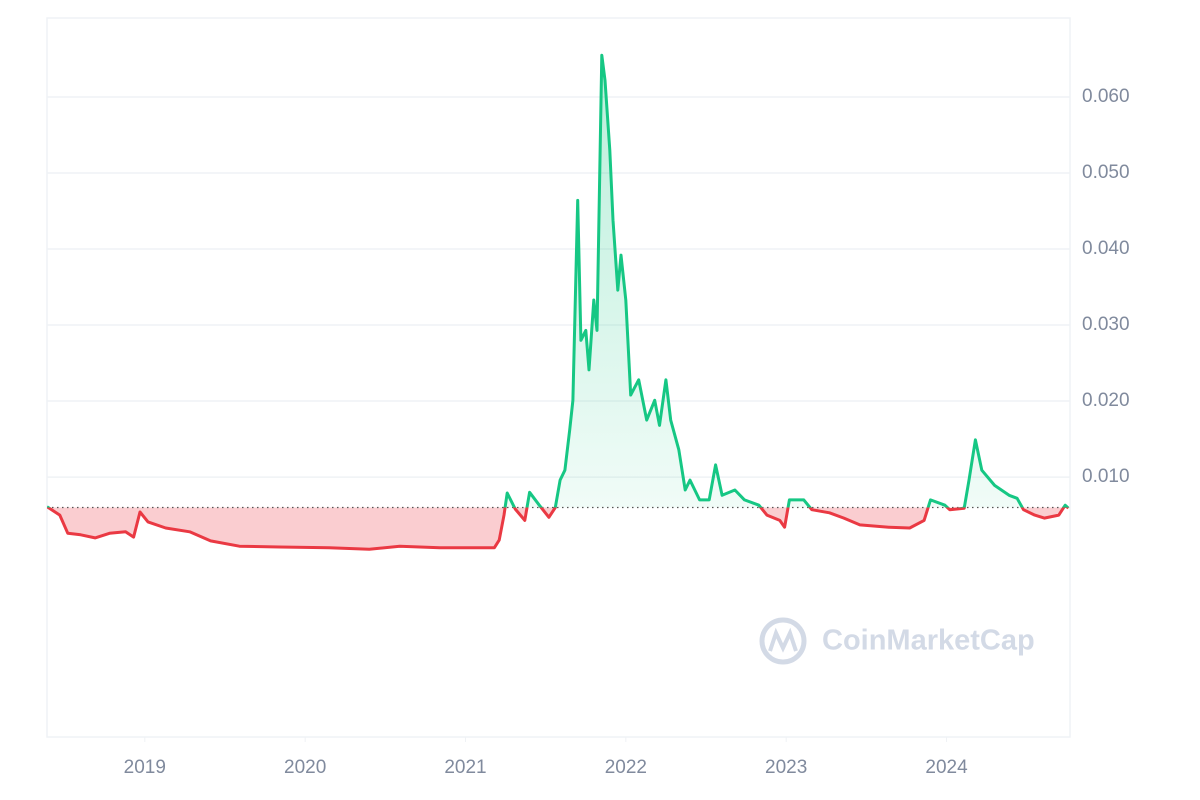 This screenshot has width=1200, height=800. I want to click on x-tick-label: 2020, so click(305, 767).